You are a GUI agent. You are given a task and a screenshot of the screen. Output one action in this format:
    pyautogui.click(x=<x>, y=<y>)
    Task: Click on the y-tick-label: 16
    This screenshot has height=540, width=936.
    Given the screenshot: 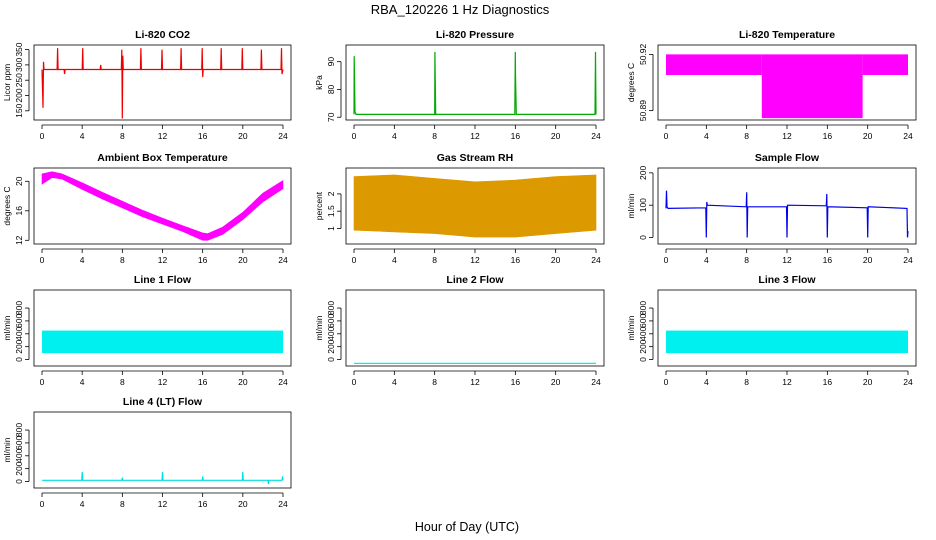 What is the action you would take?
    pyautogui.click(x=19, y=211)
    